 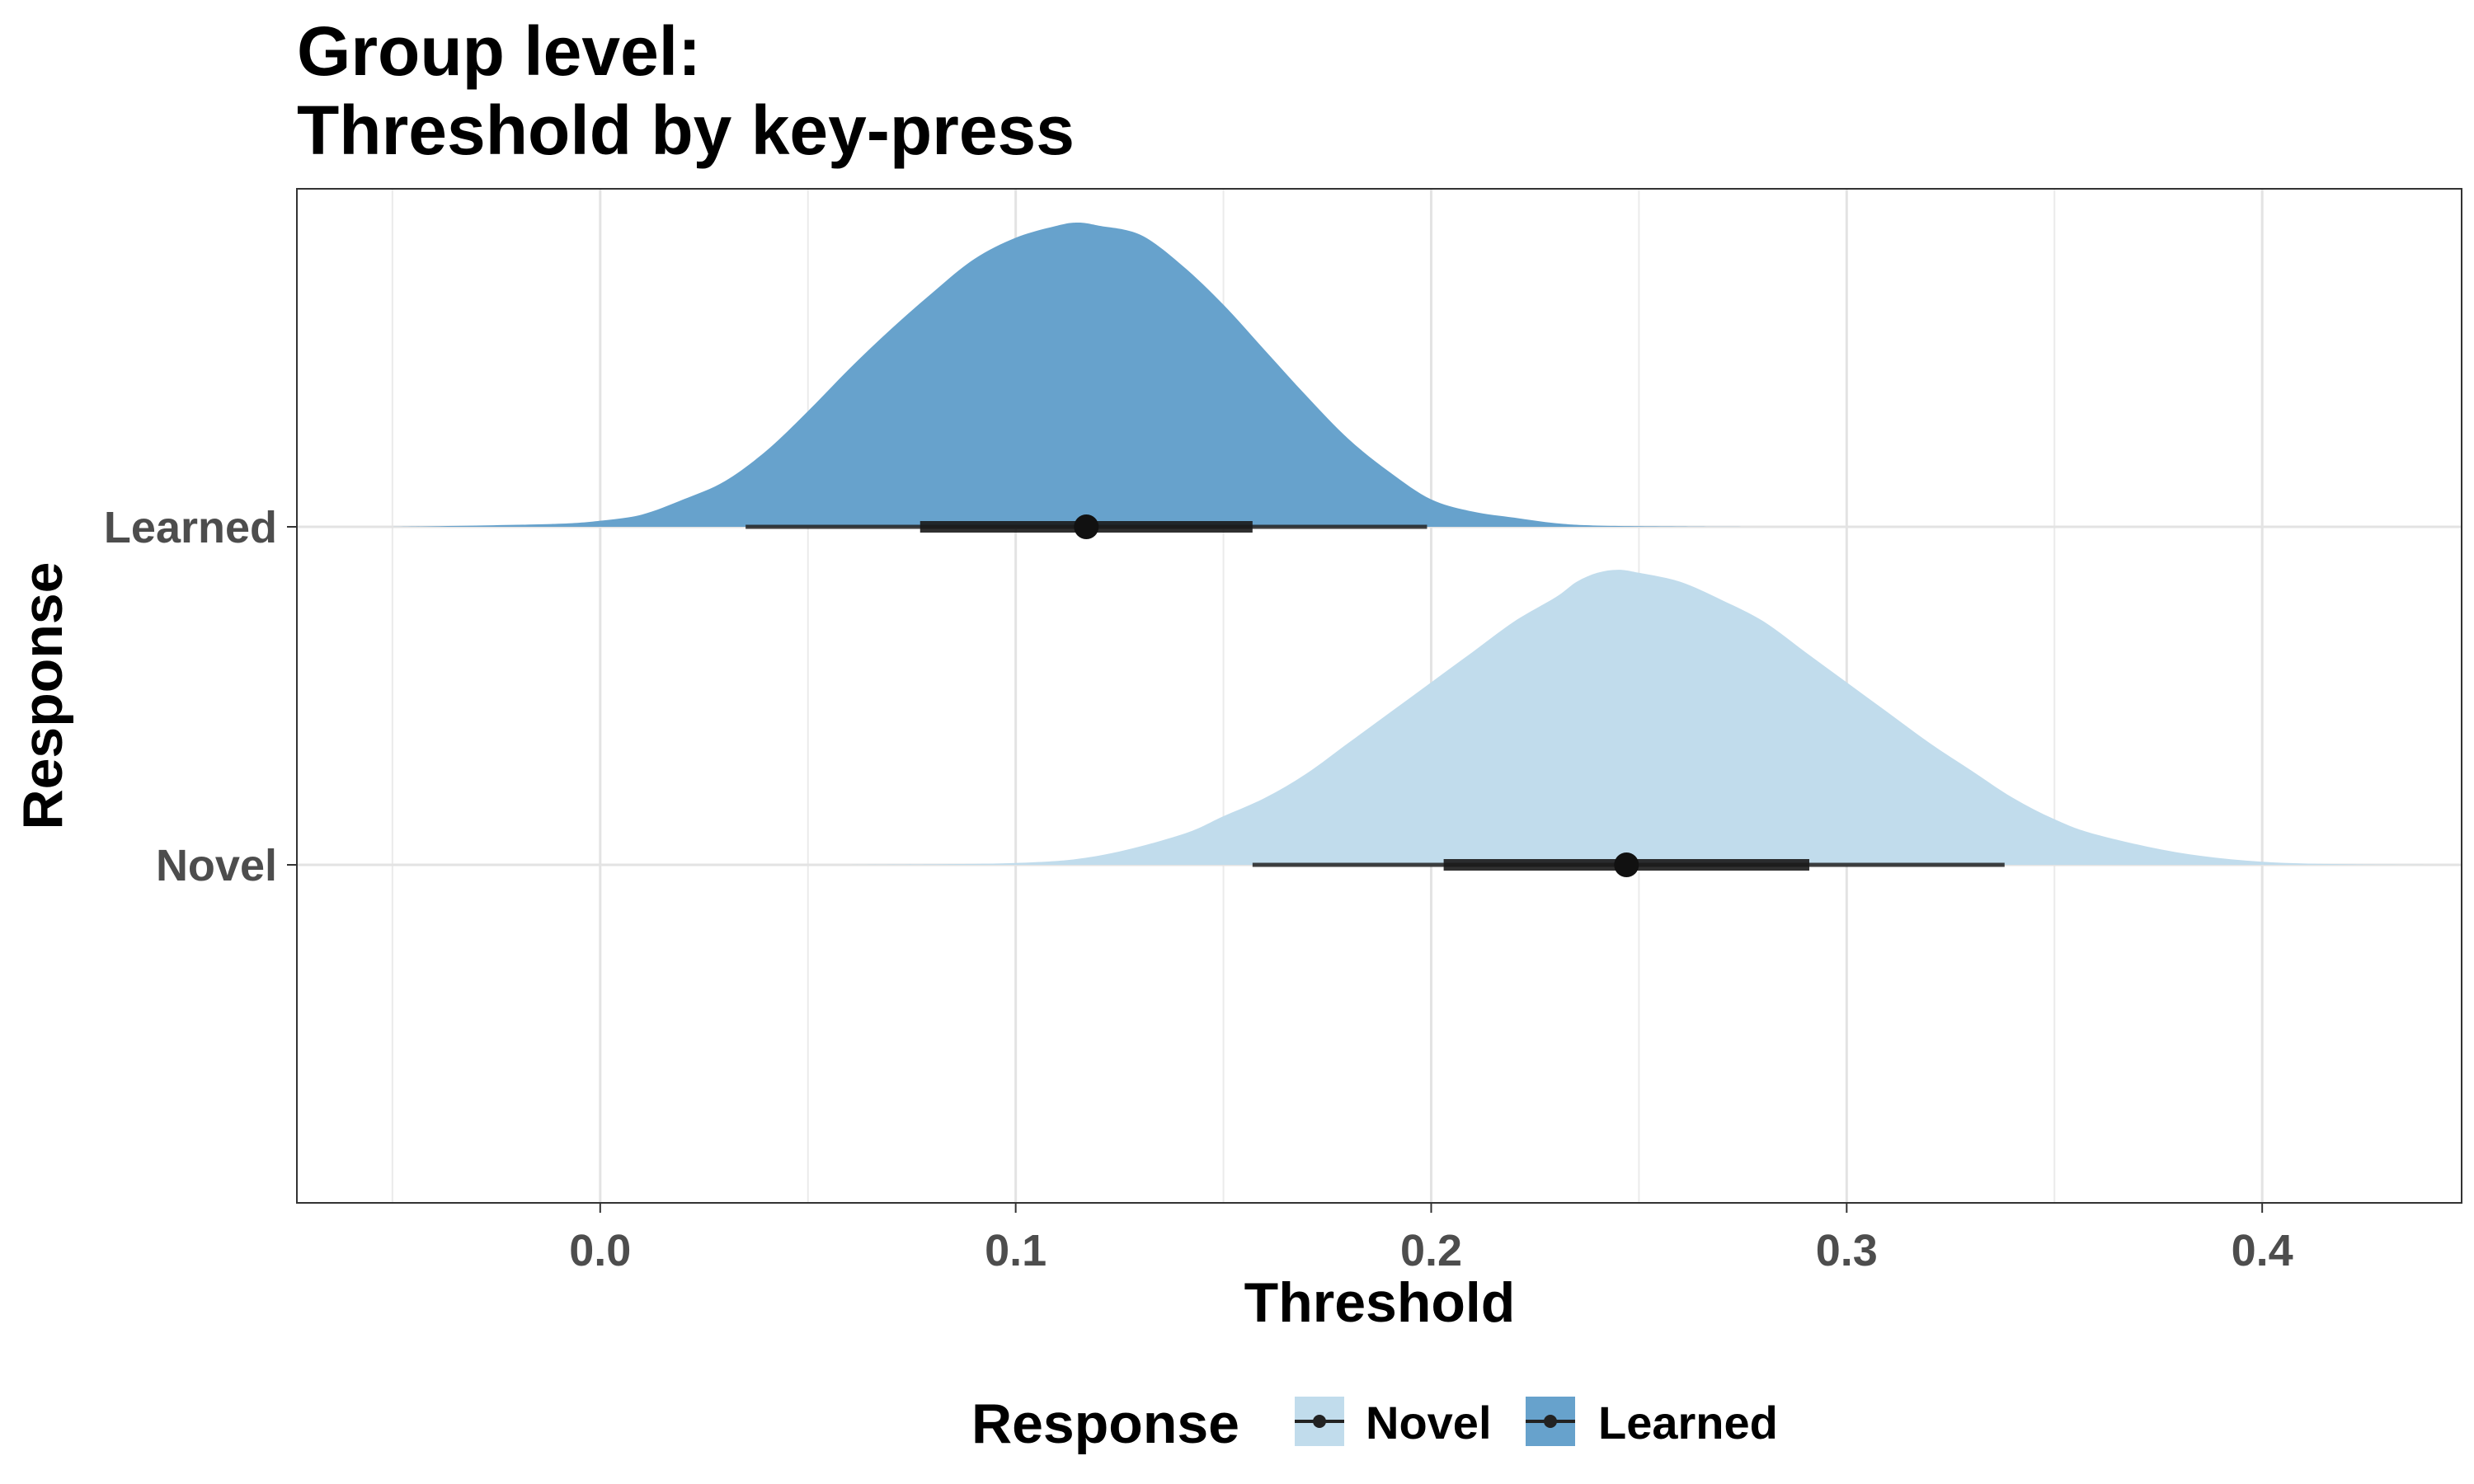 I want to click on y-axis-title: Response, so click(x=43, y=696).